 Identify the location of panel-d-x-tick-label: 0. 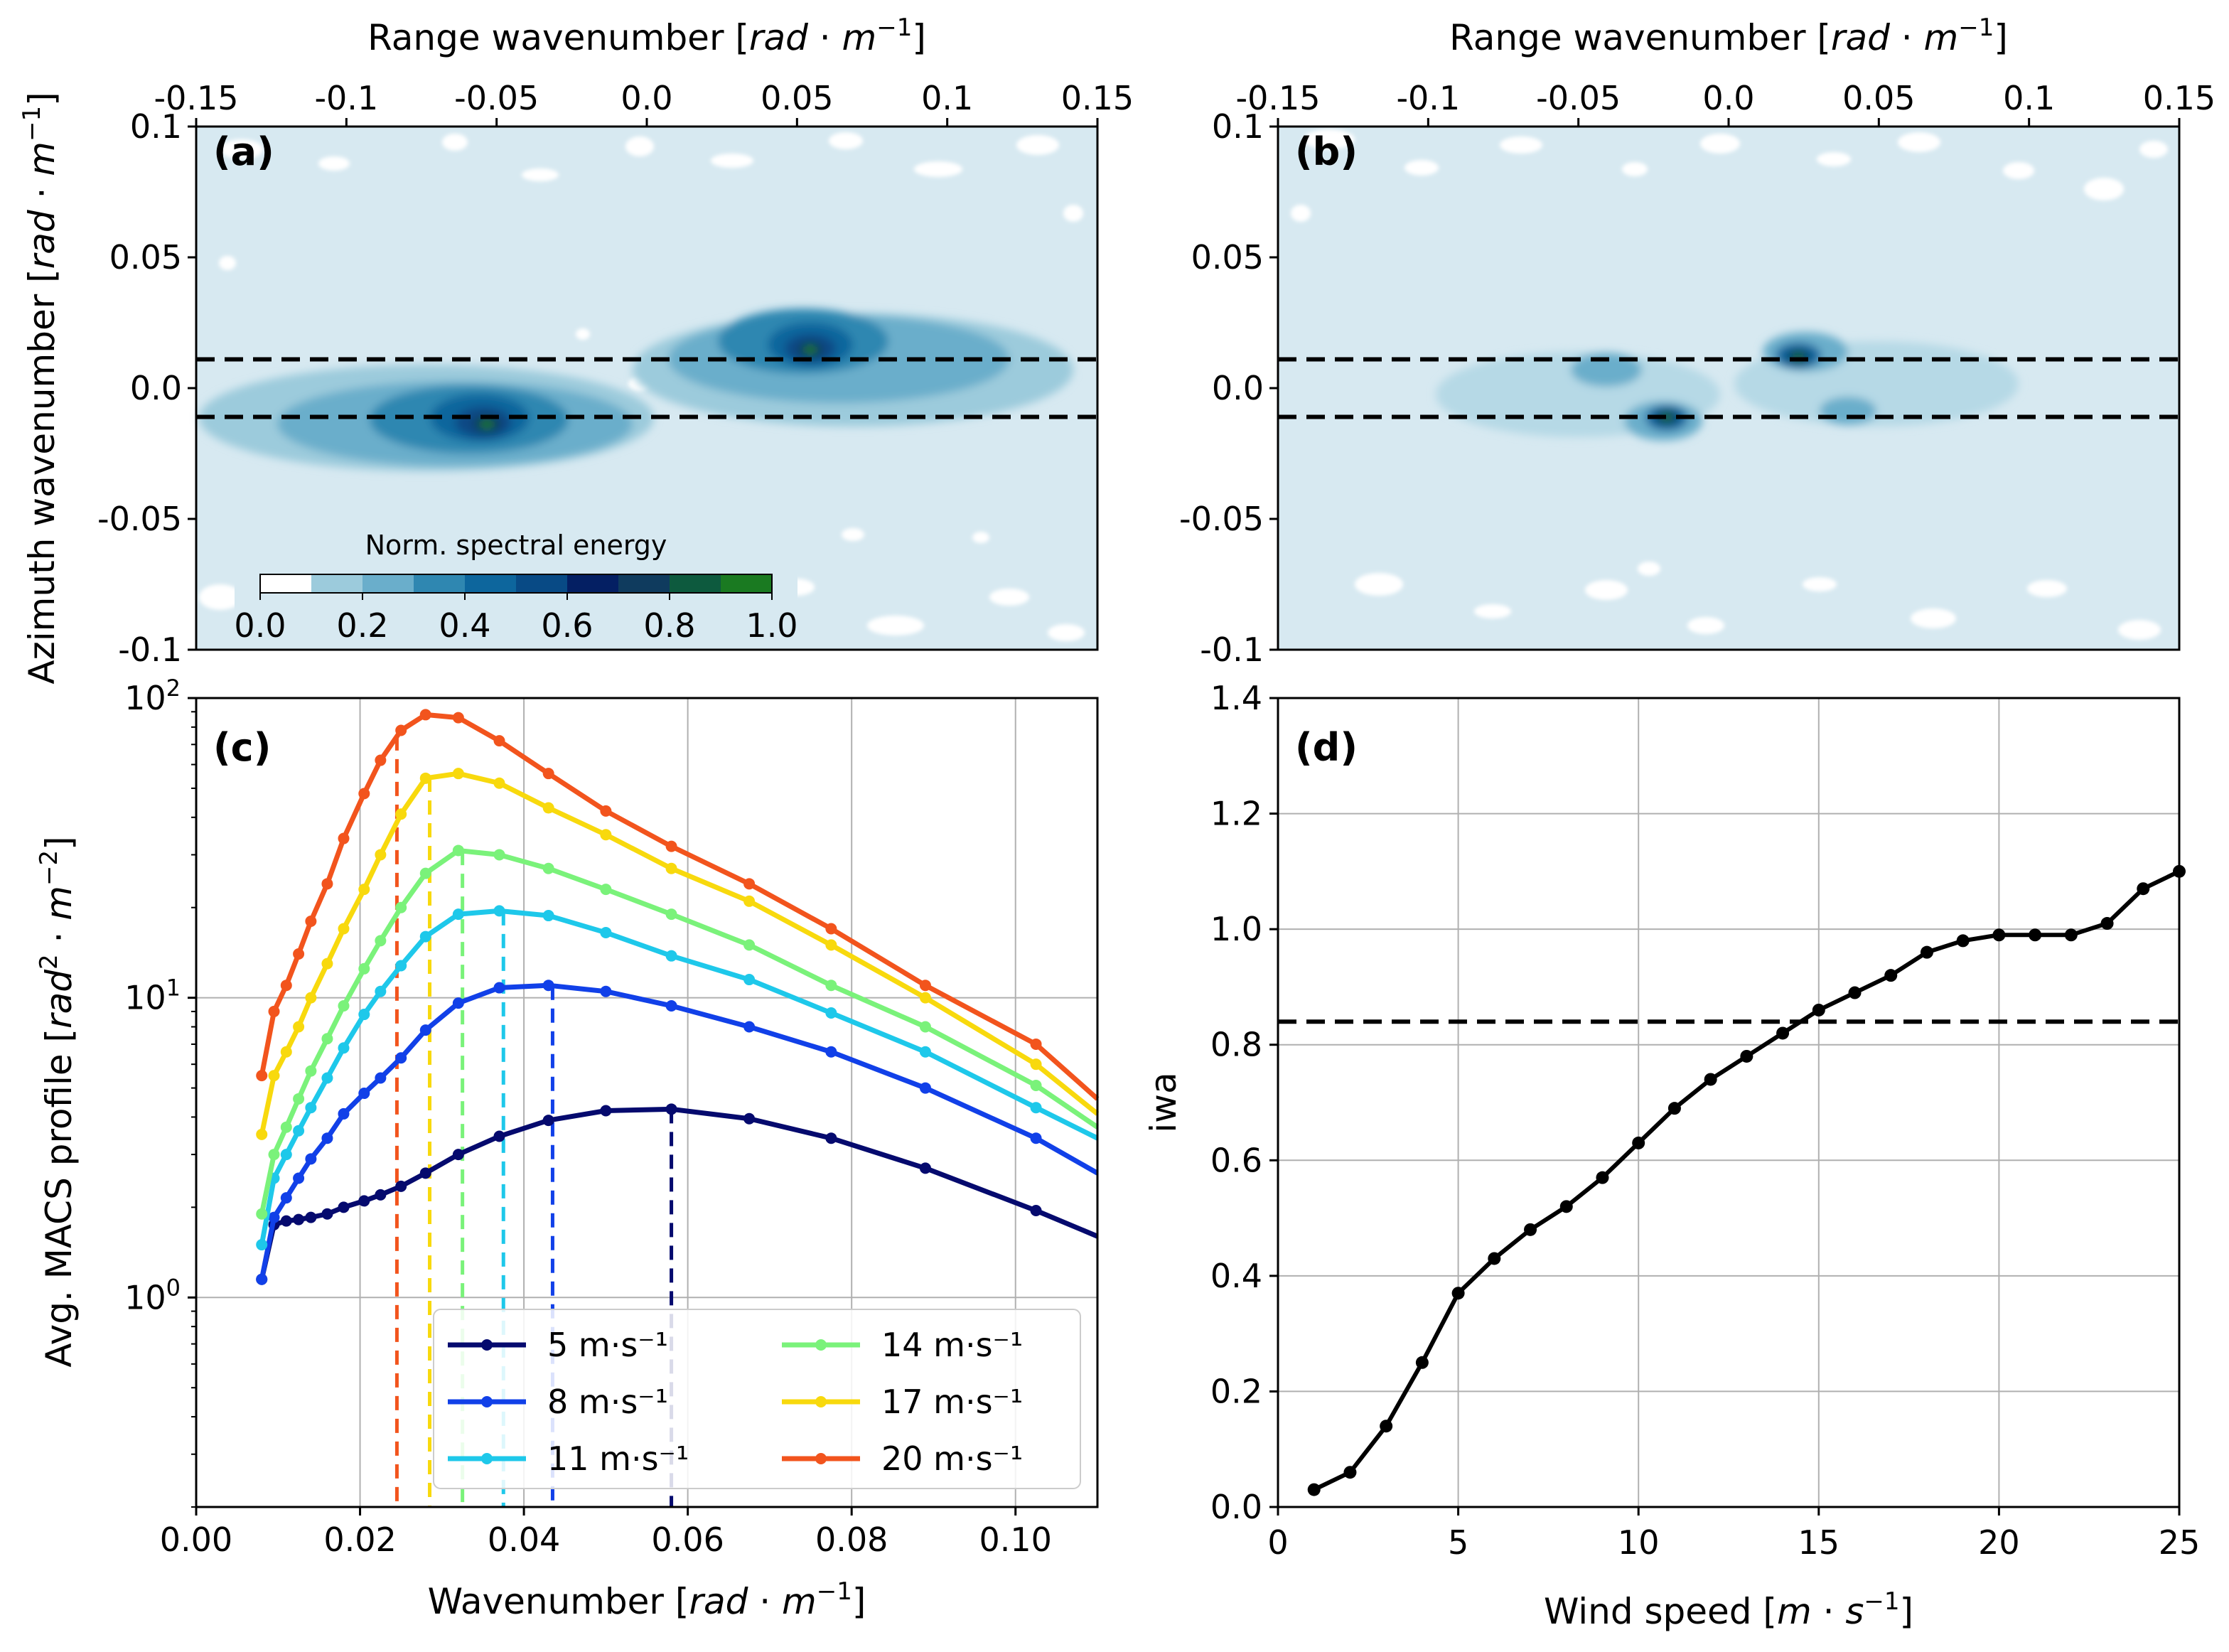
(1277, 1542).